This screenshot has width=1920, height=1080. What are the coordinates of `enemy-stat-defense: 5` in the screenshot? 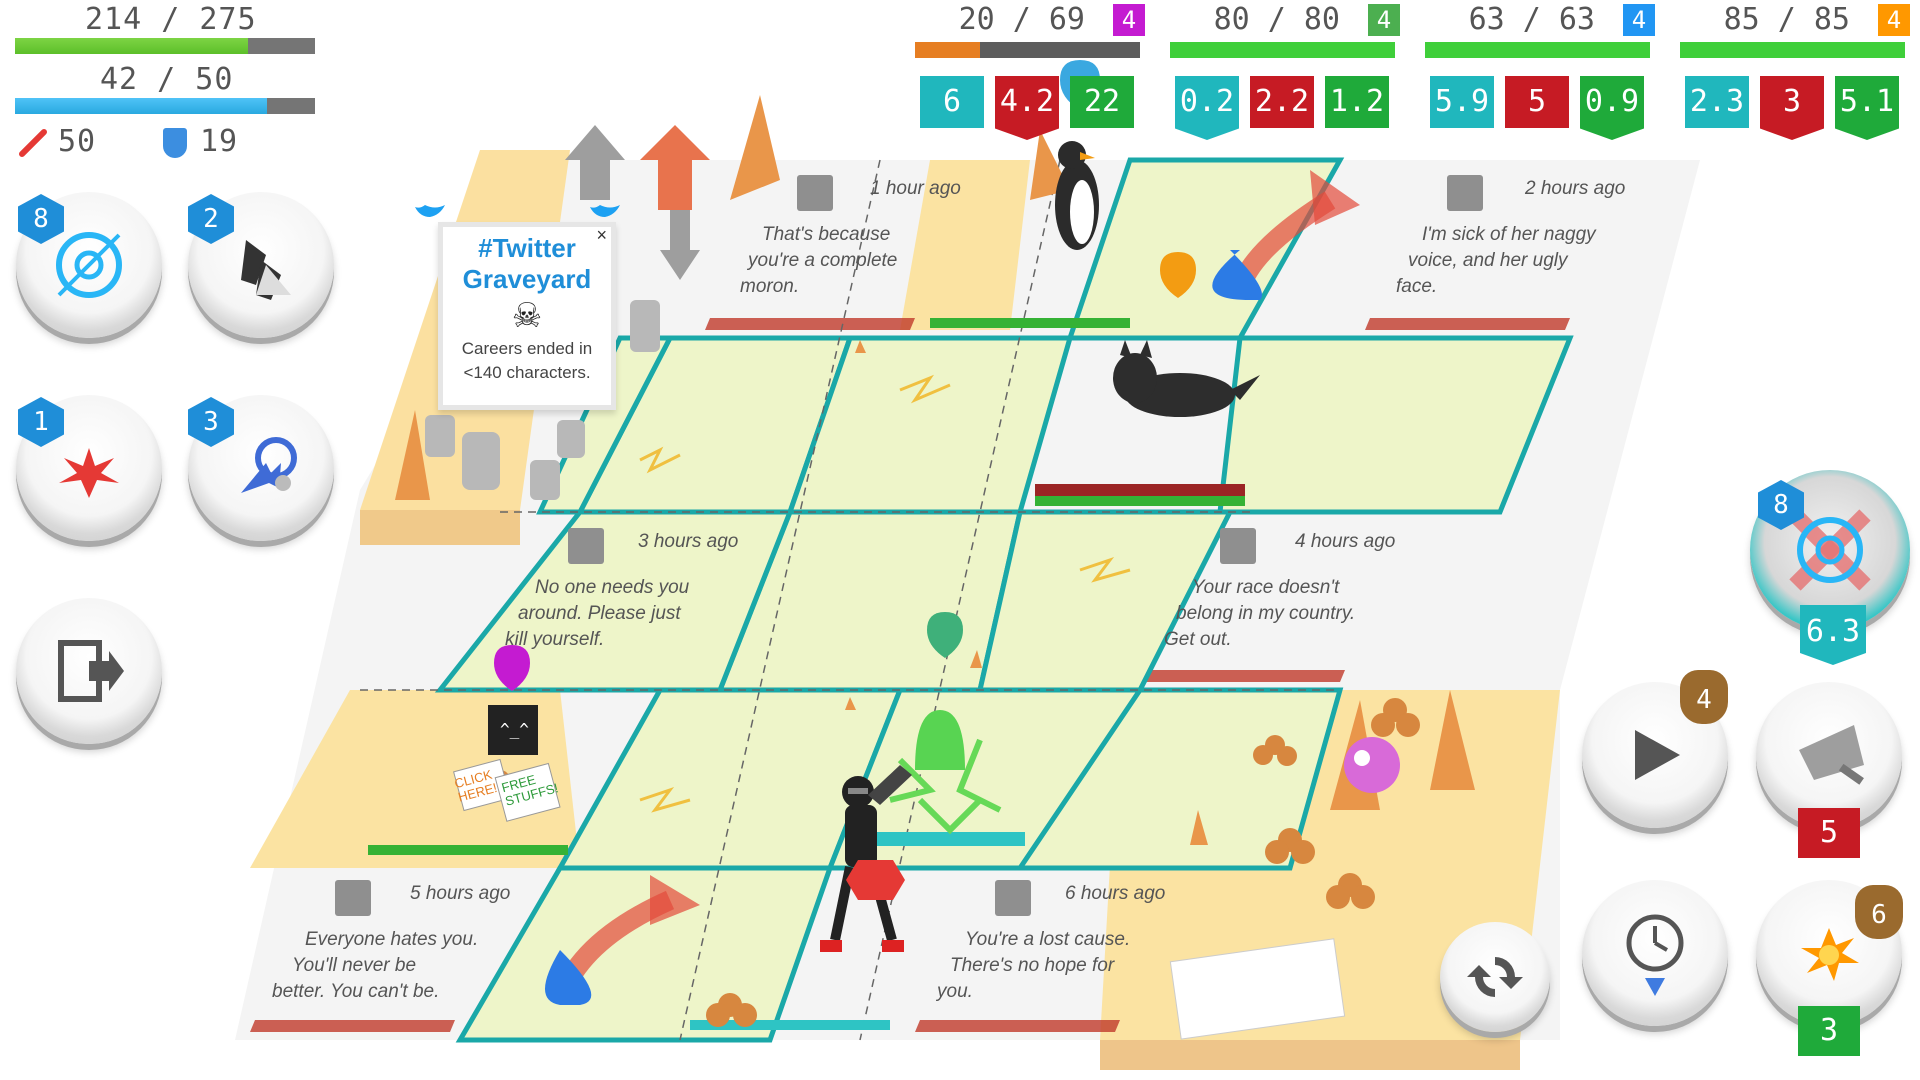 It's located at (1537, 102).